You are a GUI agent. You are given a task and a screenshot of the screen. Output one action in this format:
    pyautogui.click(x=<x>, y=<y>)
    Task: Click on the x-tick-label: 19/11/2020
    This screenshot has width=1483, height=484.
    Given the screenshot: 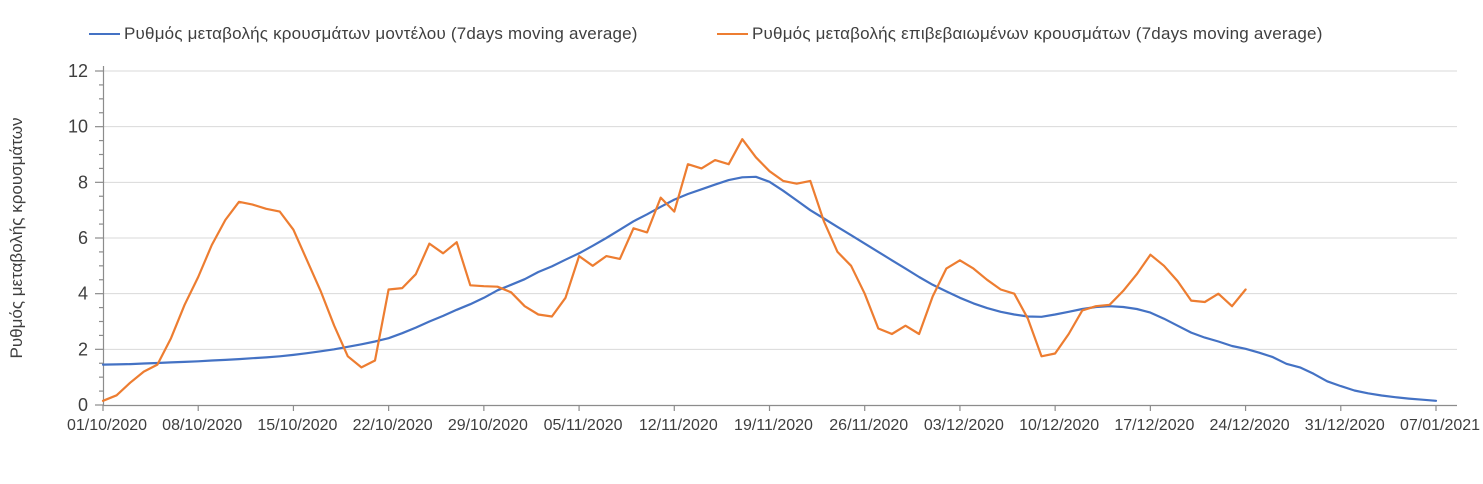 What is the action you would take?
    pyautogui.click(x=773, y=425)
    